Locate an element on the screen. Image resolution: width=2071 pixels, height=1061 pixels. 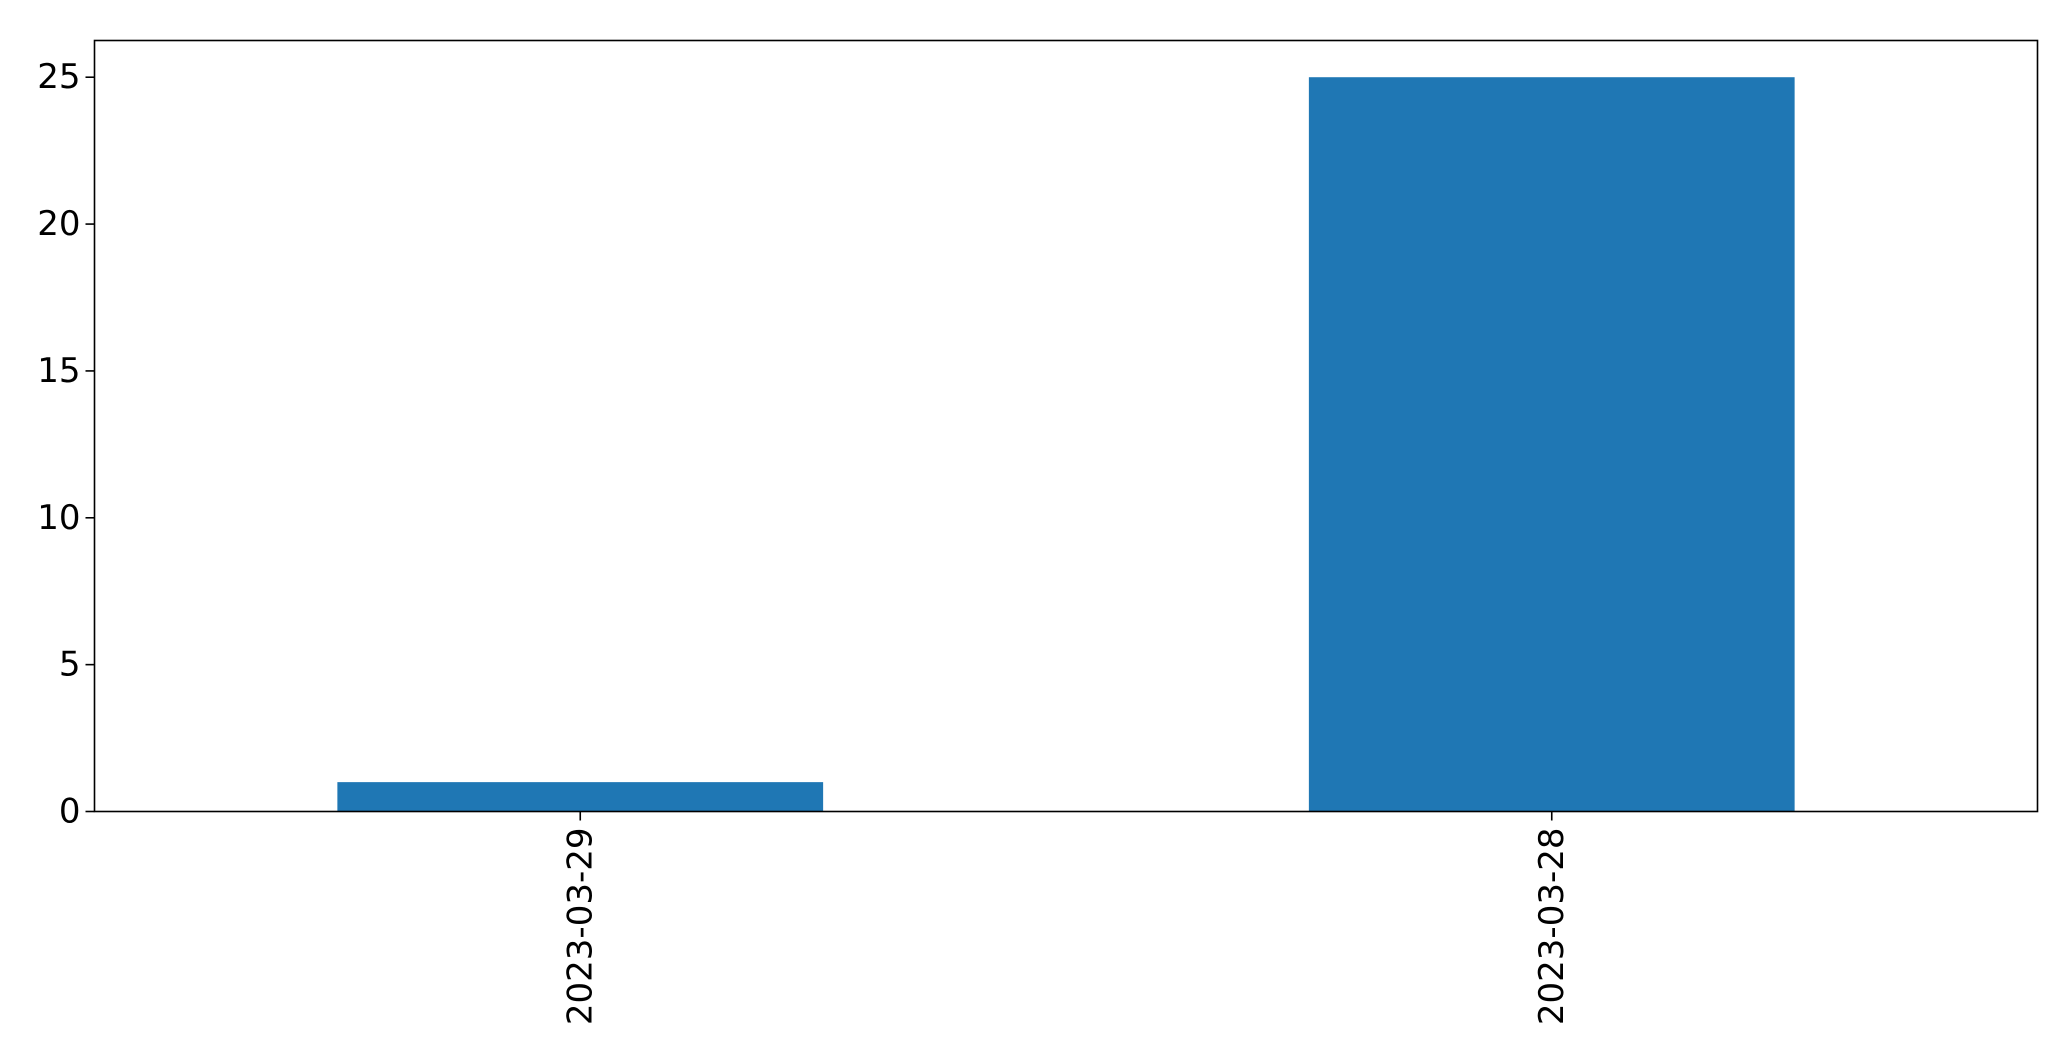
x-tick-label: 2023-03-29 is located at coordinates (580, 927).